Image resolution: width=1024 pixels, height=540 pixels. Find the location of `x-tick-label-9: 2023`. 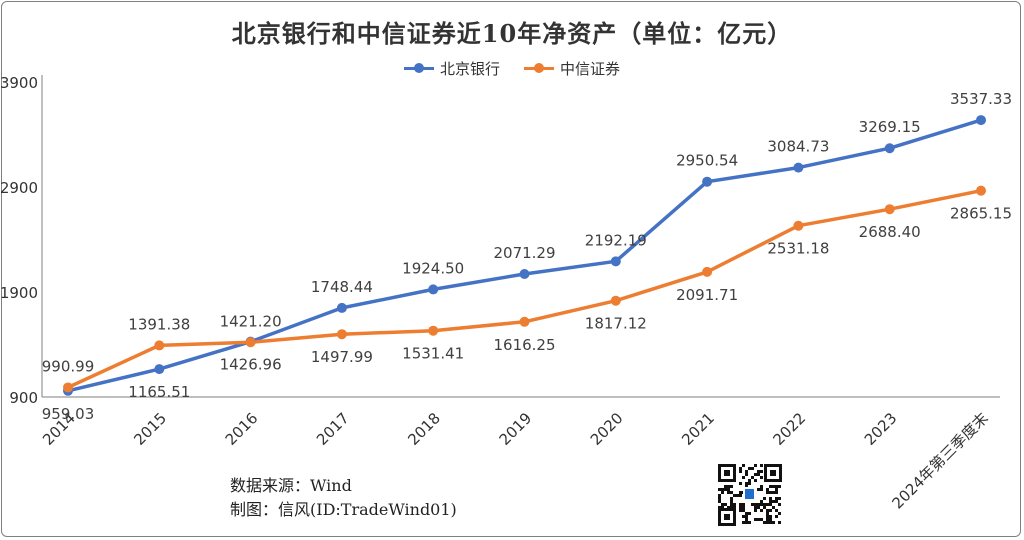

x-tick-label-9: 2023 is located at coordinates (881, 429).